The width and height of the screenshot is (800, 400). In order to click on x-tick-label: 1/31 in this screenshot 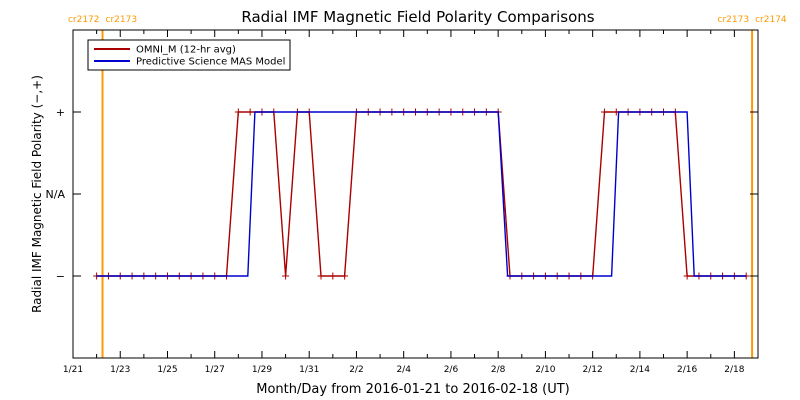, I will do `click(309, 370)`.